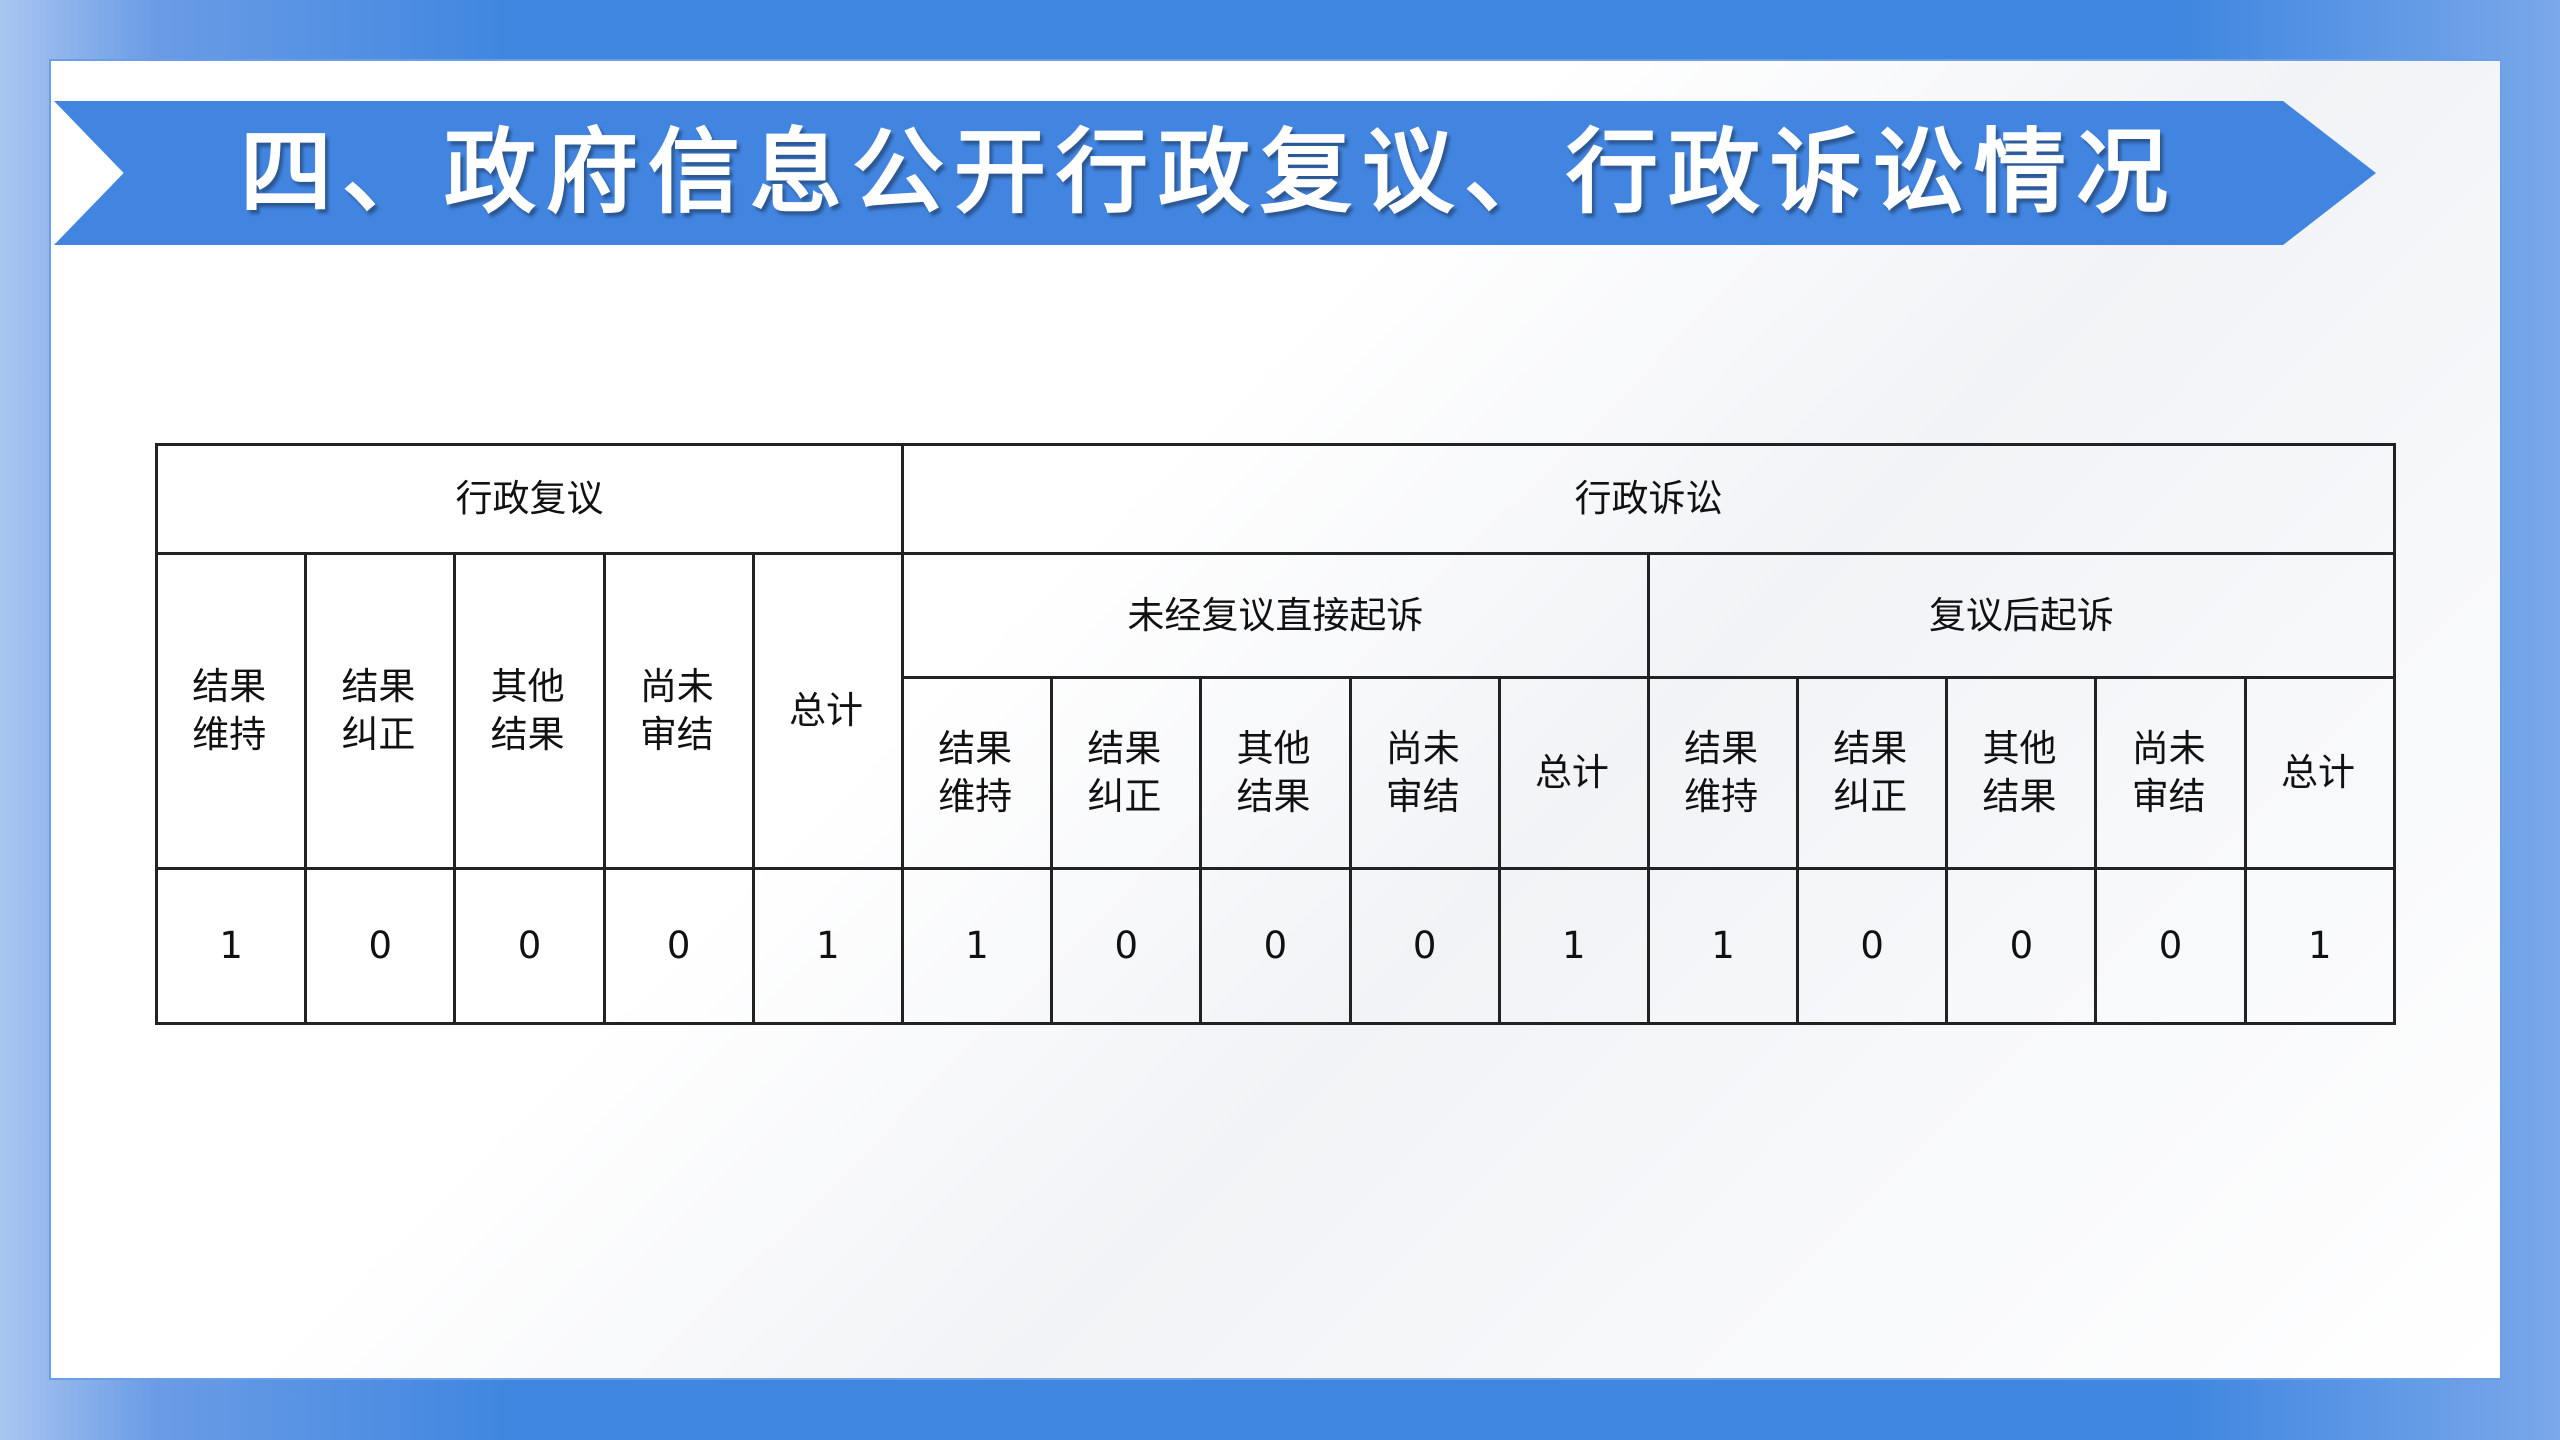 This screenshot has height=1440, width=2560. I want to click on col-header-after: 其他结果, so click(2021, 773).